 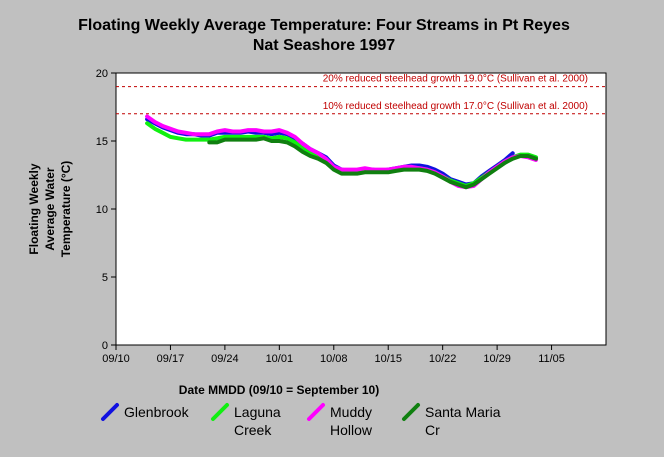 What do you see at coordinates (463, 412) in the screenshot?
I see `legend-label-3-0: Santa Maria` at bounding box center [463, 412].